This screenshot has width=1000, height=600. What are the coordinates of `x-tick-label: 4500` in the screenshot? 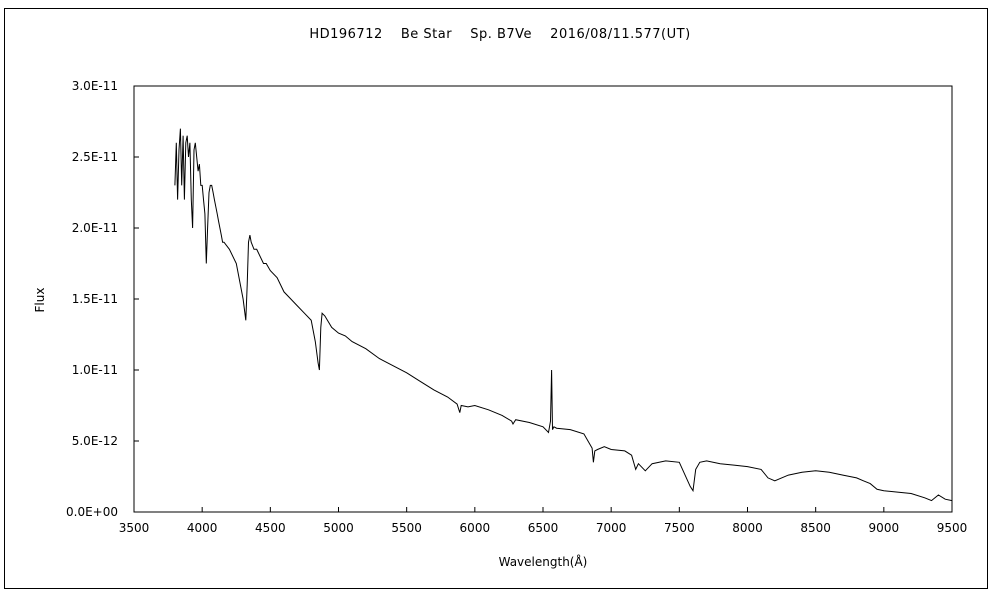 It's located at (270, 528).